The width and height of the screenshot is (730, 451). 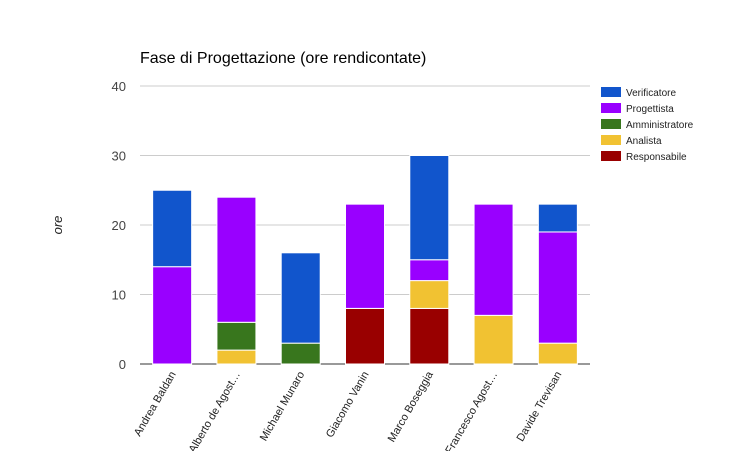 I want to click on y-tick-label: 0, so click(x=122, y=364).